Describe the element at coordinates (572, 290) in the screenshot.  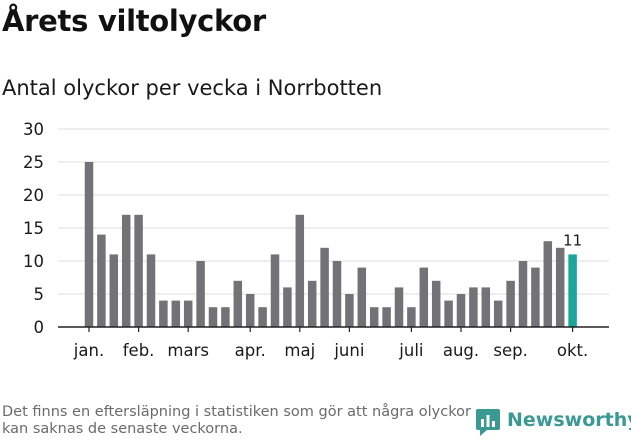
I see `bar-highlight` at that location.